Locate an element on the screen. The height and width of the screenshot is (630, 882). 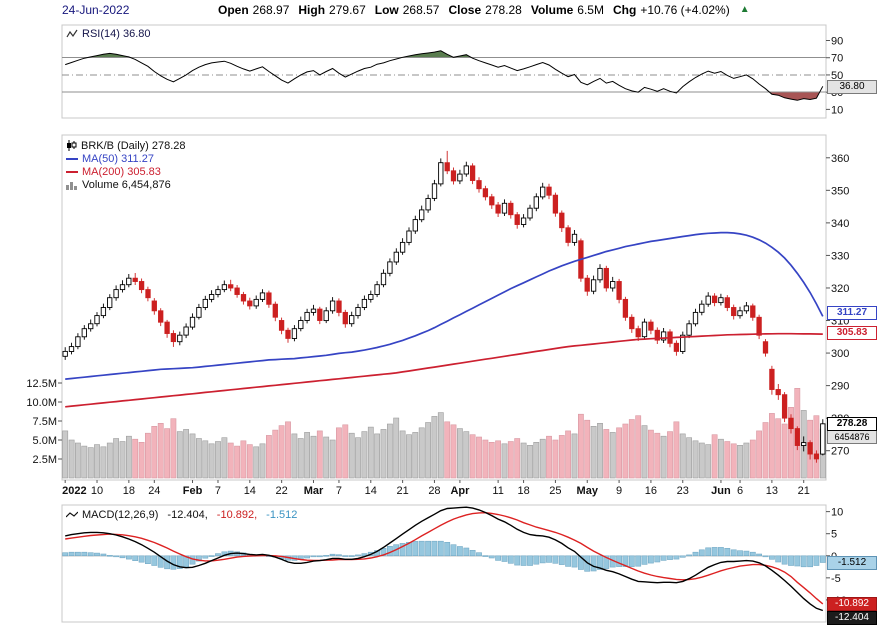
svg-text: 9 is located at coordinates (619, 491).